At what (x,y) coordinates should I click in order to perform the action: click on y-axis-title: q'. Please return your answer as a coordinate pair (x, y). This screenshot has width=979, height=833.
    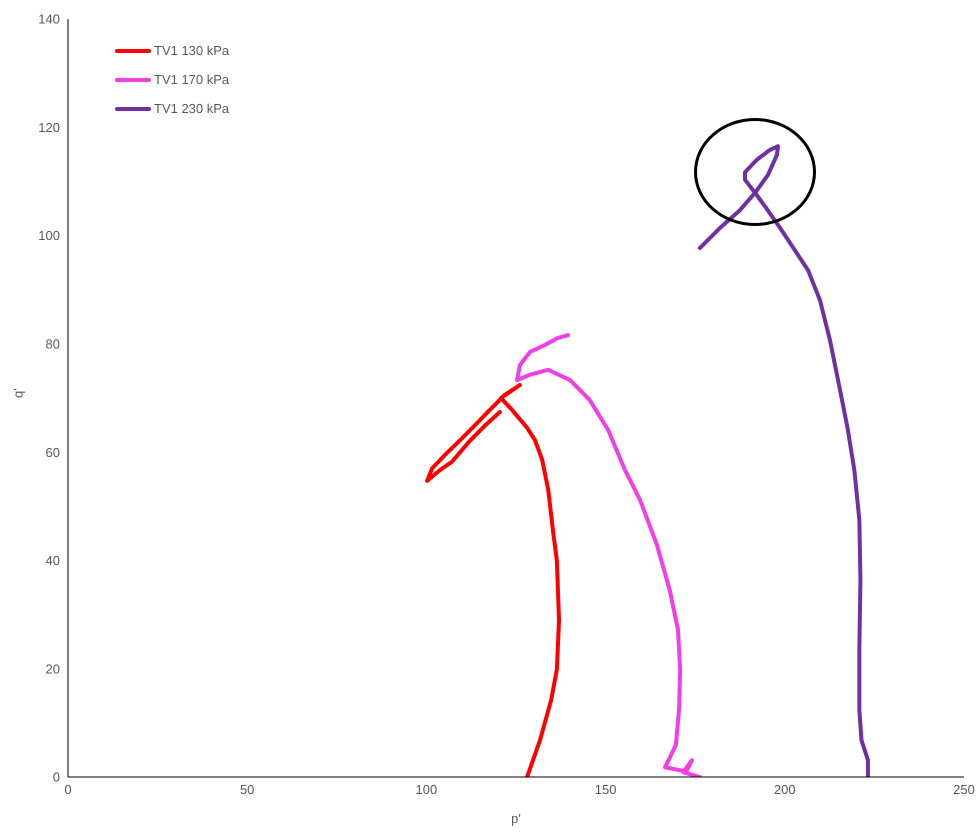
    Looking at the image, I should click on (18, 393).